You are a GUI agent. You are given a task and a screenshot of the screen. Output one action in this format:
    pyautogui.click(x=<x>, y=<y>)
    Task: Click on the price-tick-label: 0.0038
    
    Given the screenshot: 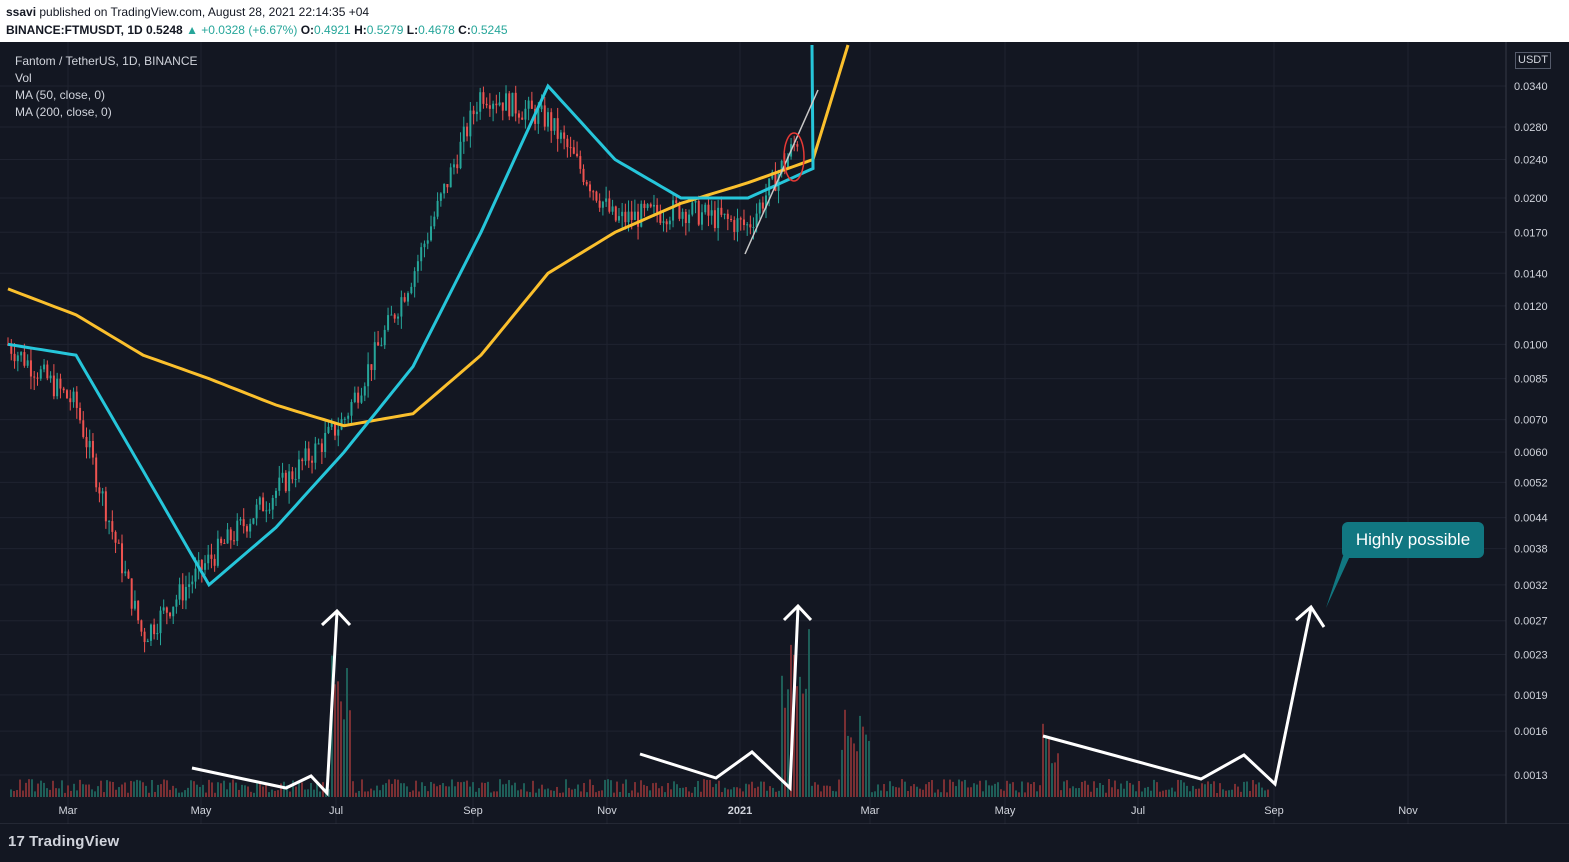 What is the action you would take?
    pyautogui.click(x=1531, y=550)
    